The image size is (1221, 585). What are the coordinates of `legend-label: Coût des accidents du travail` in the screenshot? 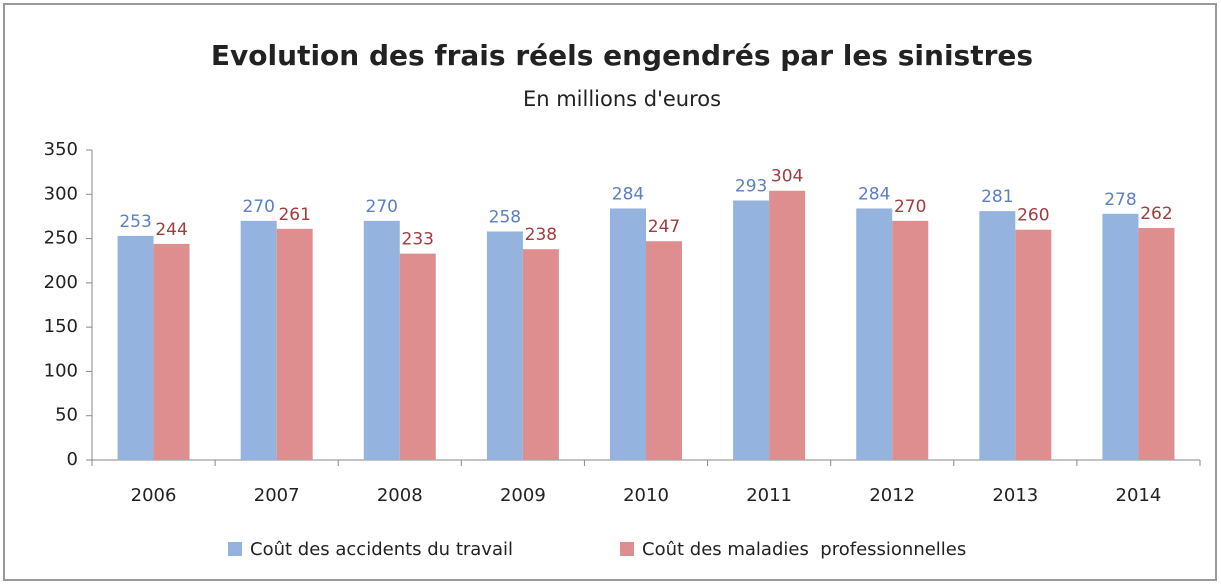 It's located at (381, 549).